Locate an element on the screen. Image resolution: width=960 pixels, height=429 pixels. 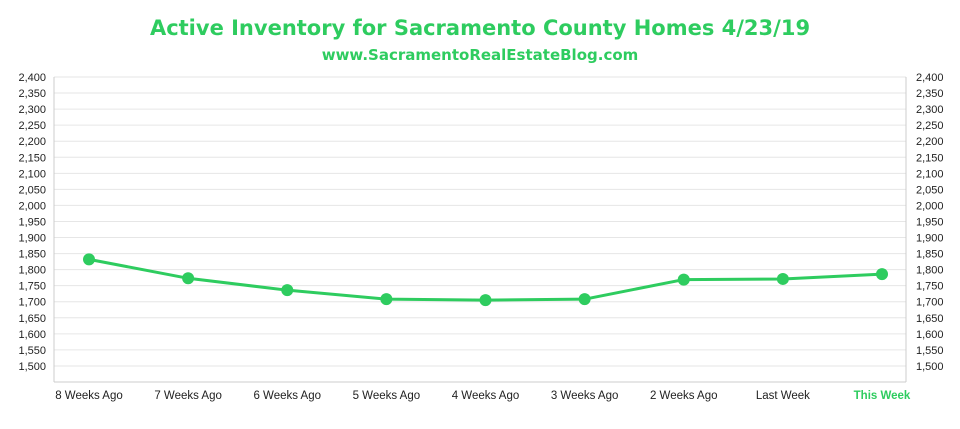
y-tick-label-right: 1,700 is located at coordinates (930, 303).